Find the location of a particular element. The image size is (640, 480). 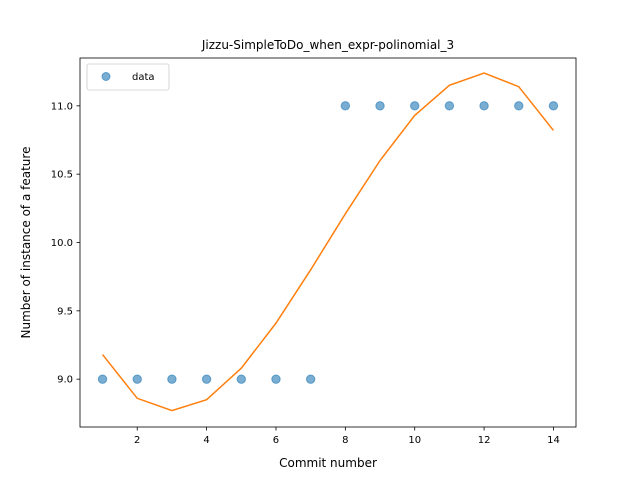

y-tick-label: 9.0 is located at coordinates (65, 380).